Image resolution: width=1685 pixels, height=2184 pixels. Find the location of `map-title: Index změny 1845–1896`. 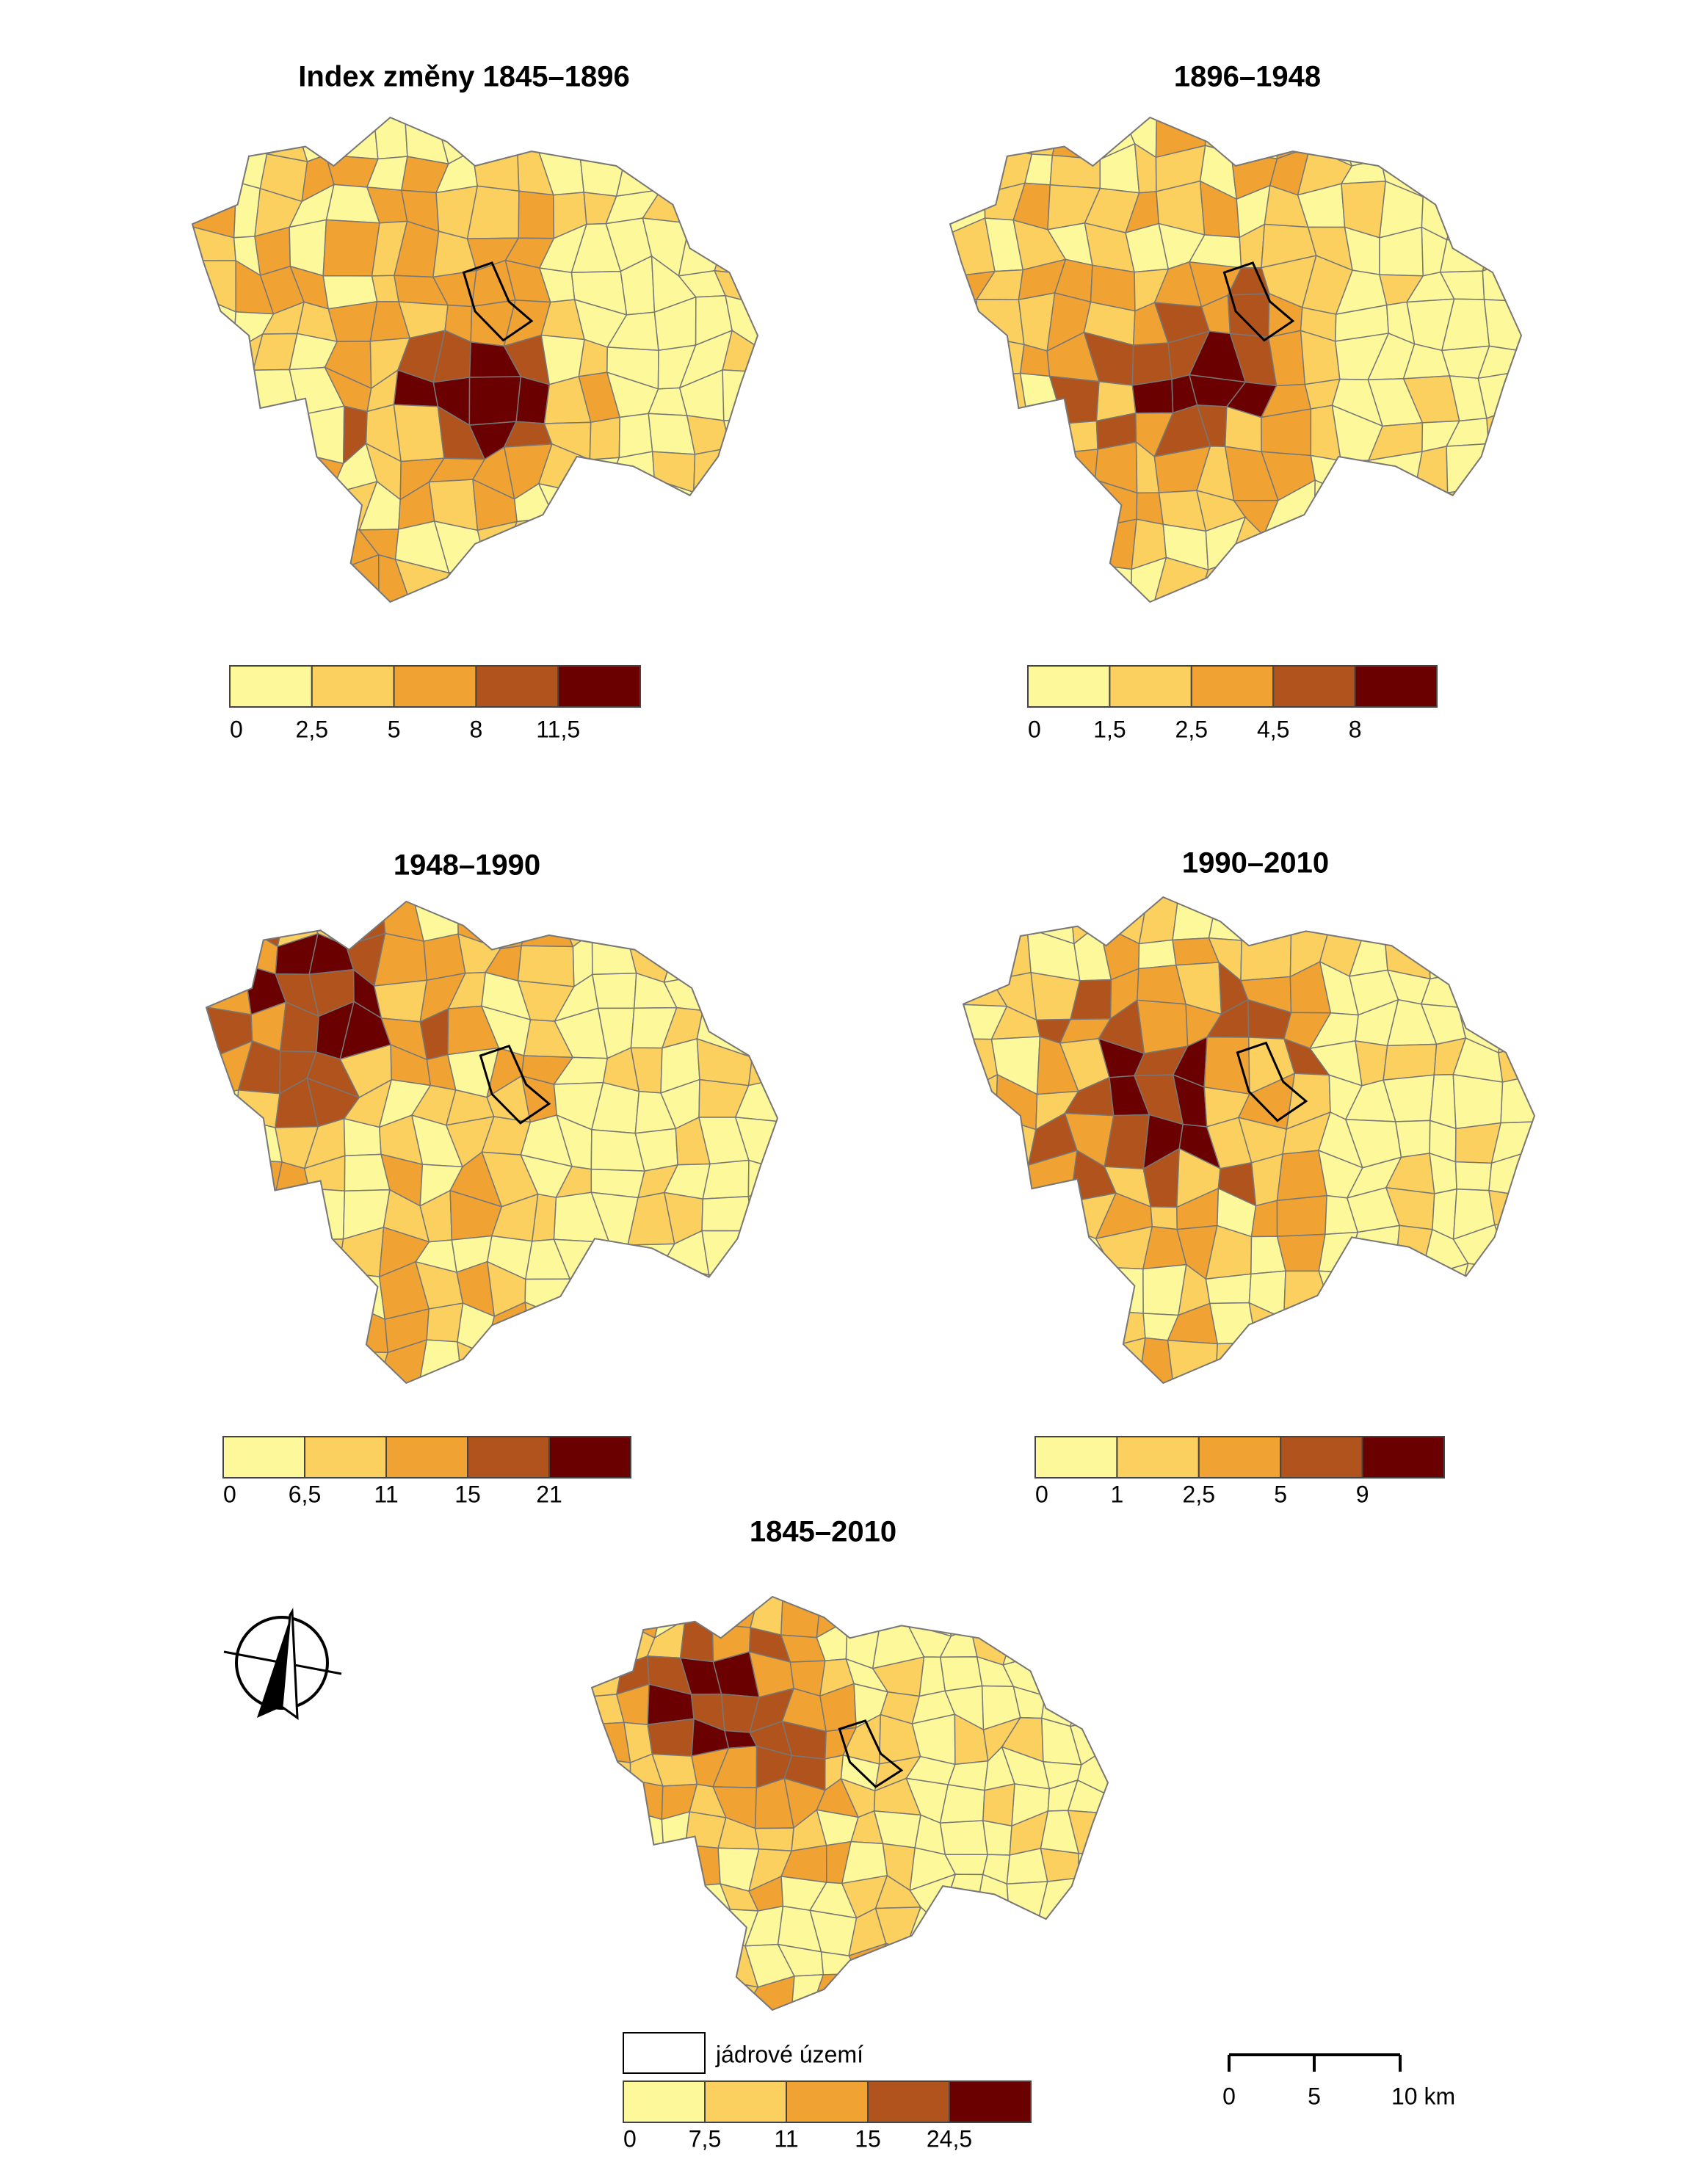

map-title: Index změny 1845–1896 is located at coordinates (463, 77).